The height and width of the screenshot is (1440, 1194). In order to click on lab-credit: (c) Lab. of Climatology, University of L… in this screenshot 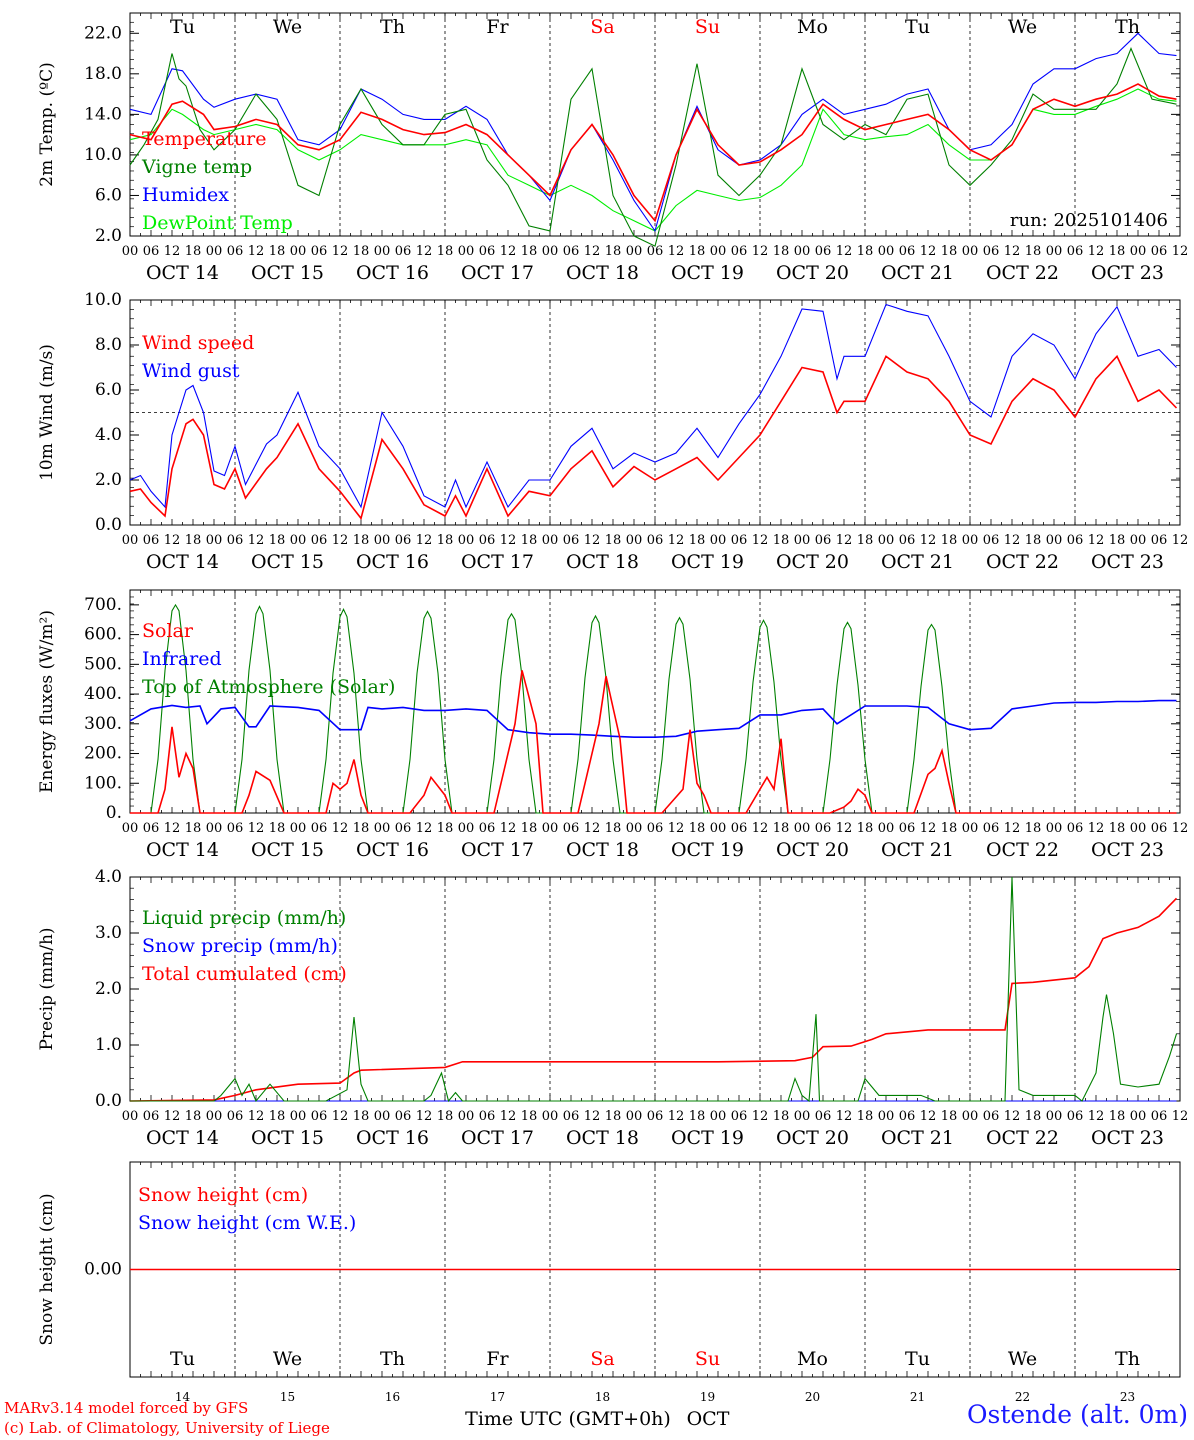, I will do `click(167, 1428)`.